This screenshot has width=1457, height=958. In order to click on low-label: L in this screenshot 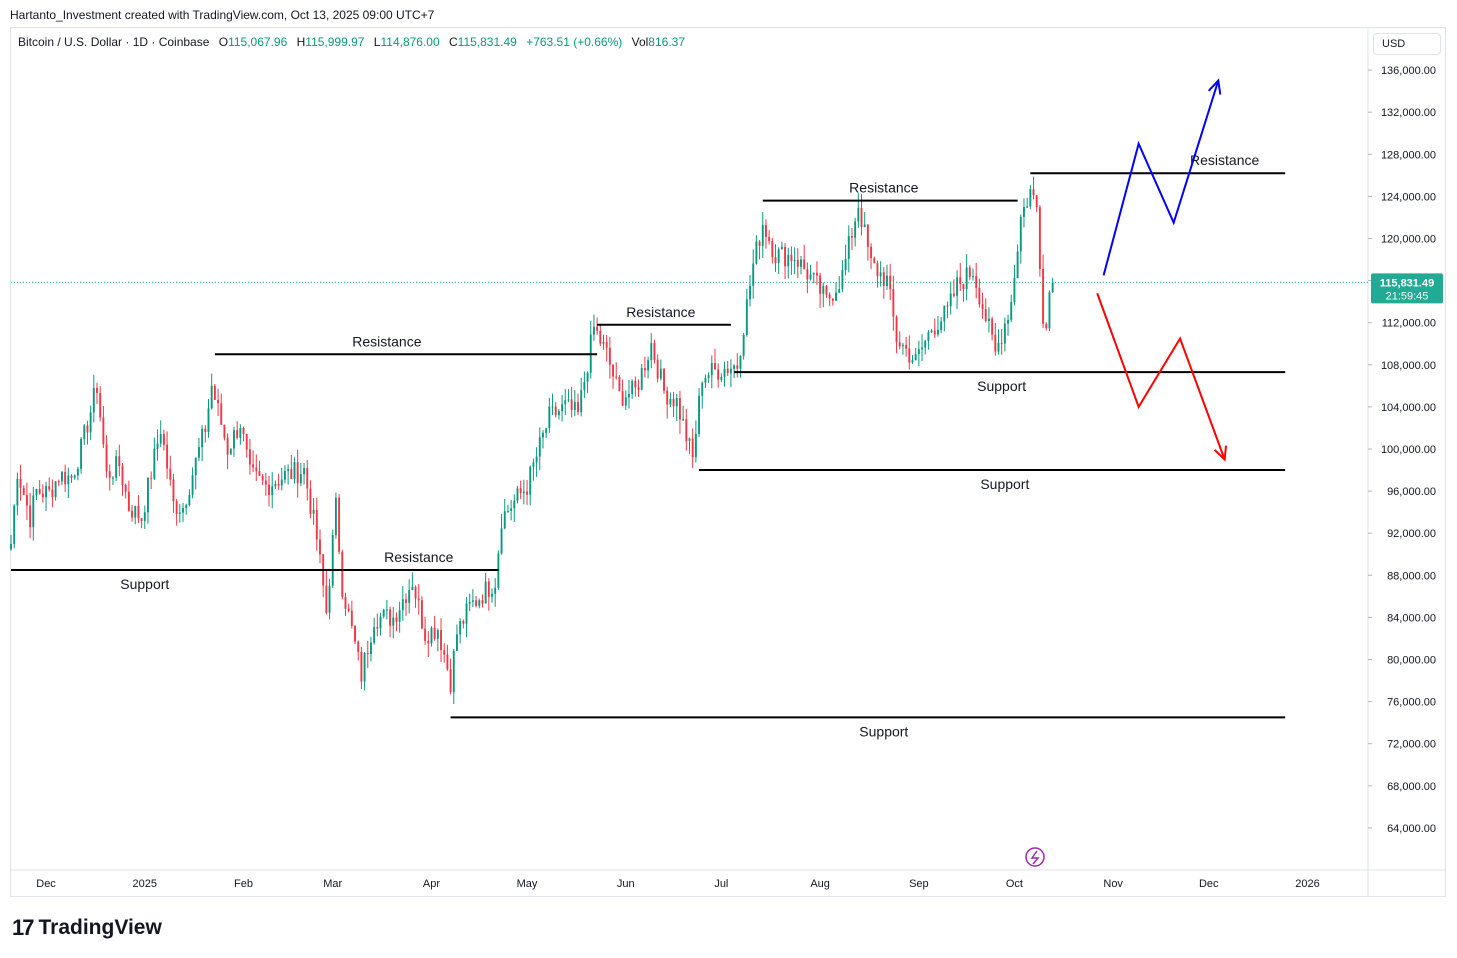, I will do `click(377, 42)`.